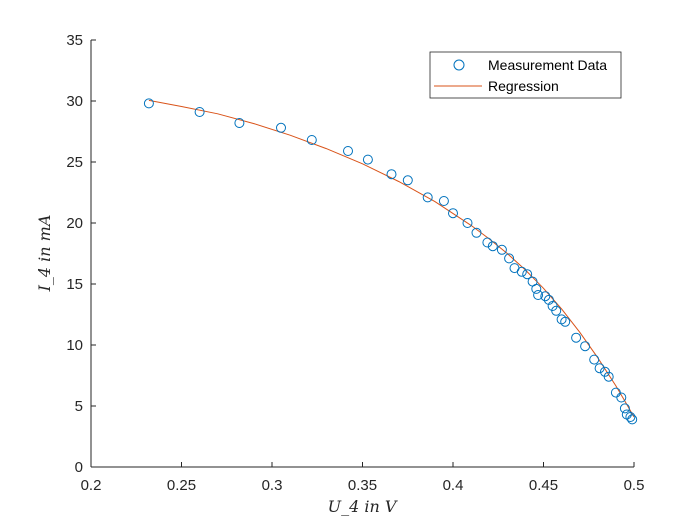  I want to click on x-tick-label: 0.35, so click(362, 485).